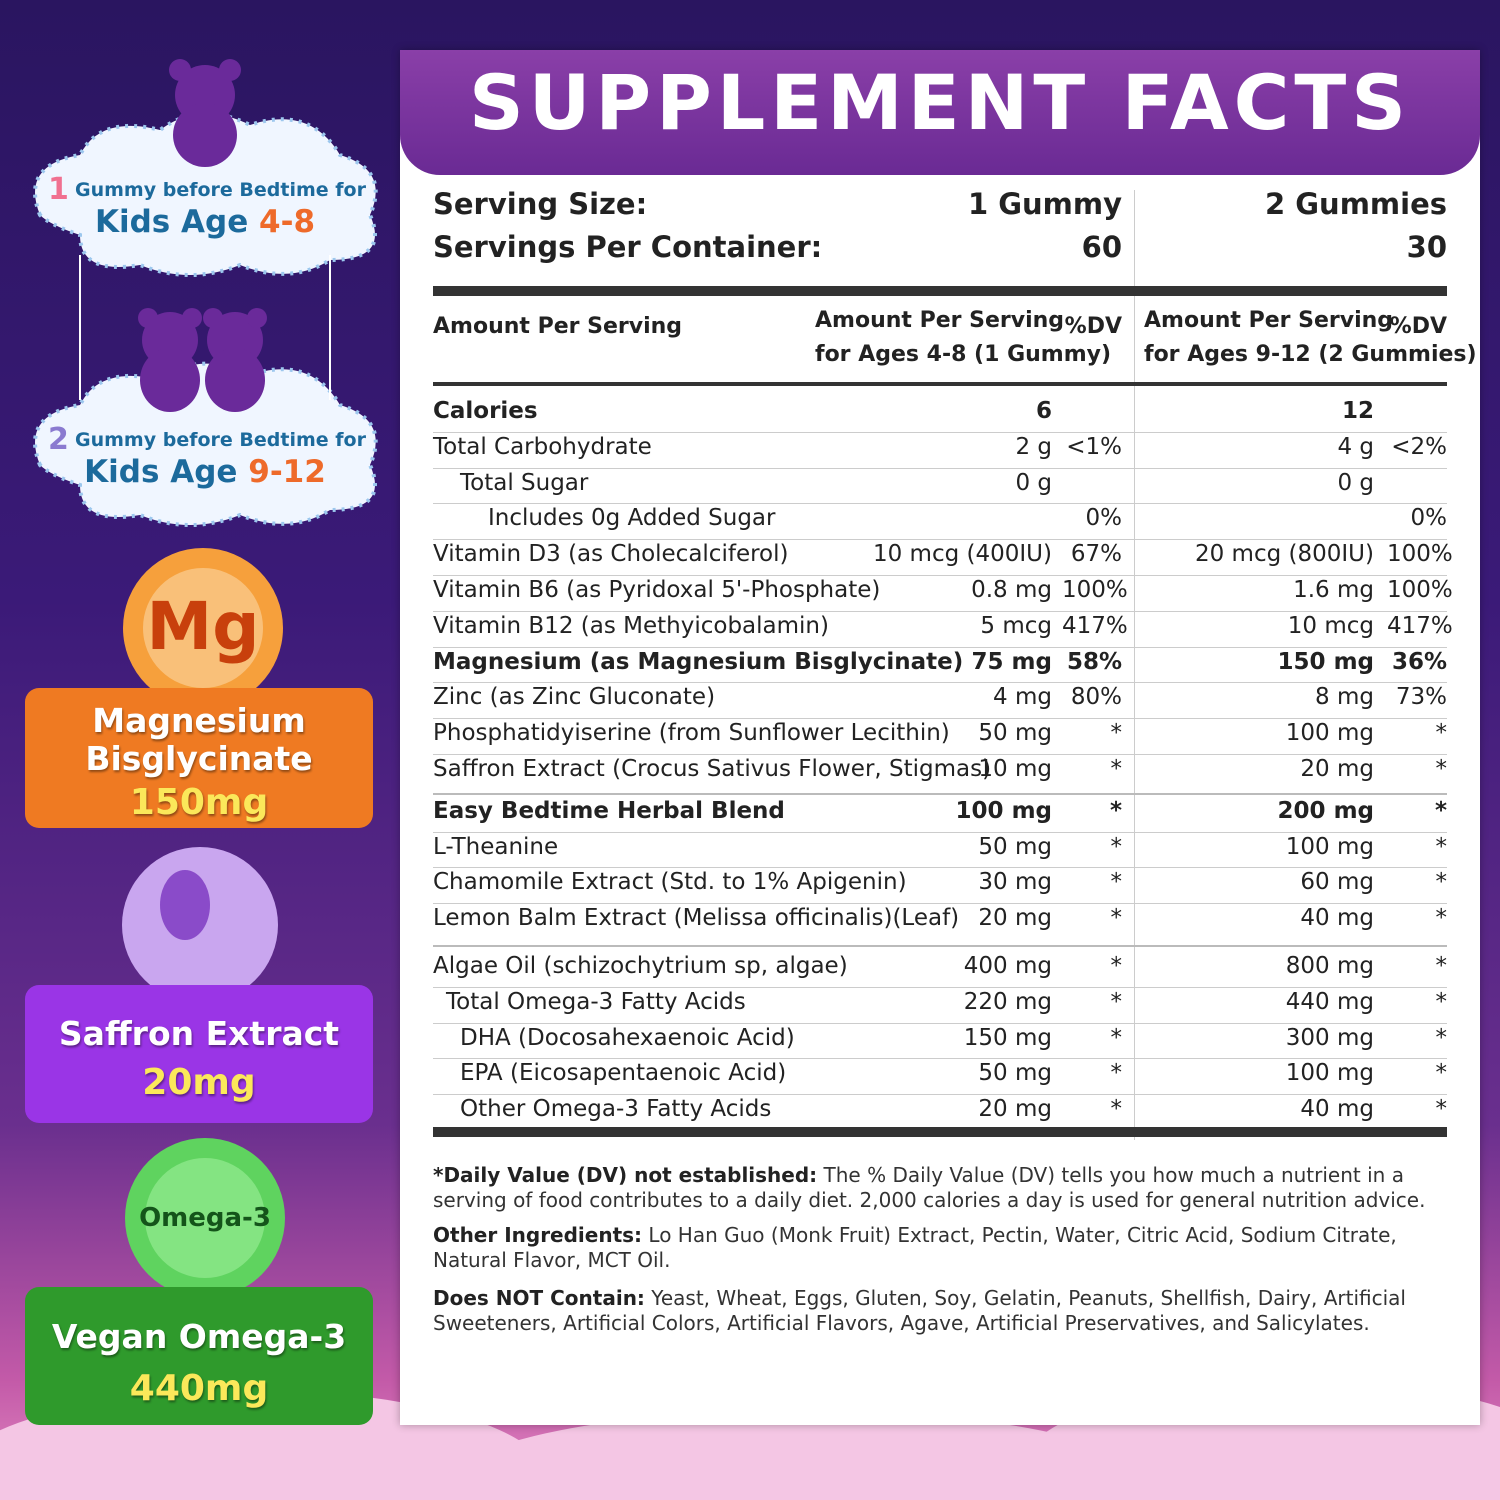 The image size is (1500, 1500). I want to click on rule-thick, so click(940, 1132).